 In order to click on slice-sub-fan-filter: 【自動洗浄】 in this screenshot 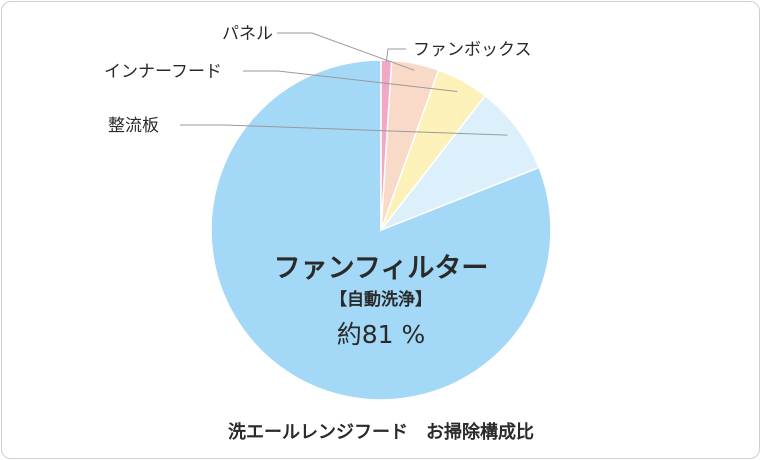, I will do `click(381, 299)`.